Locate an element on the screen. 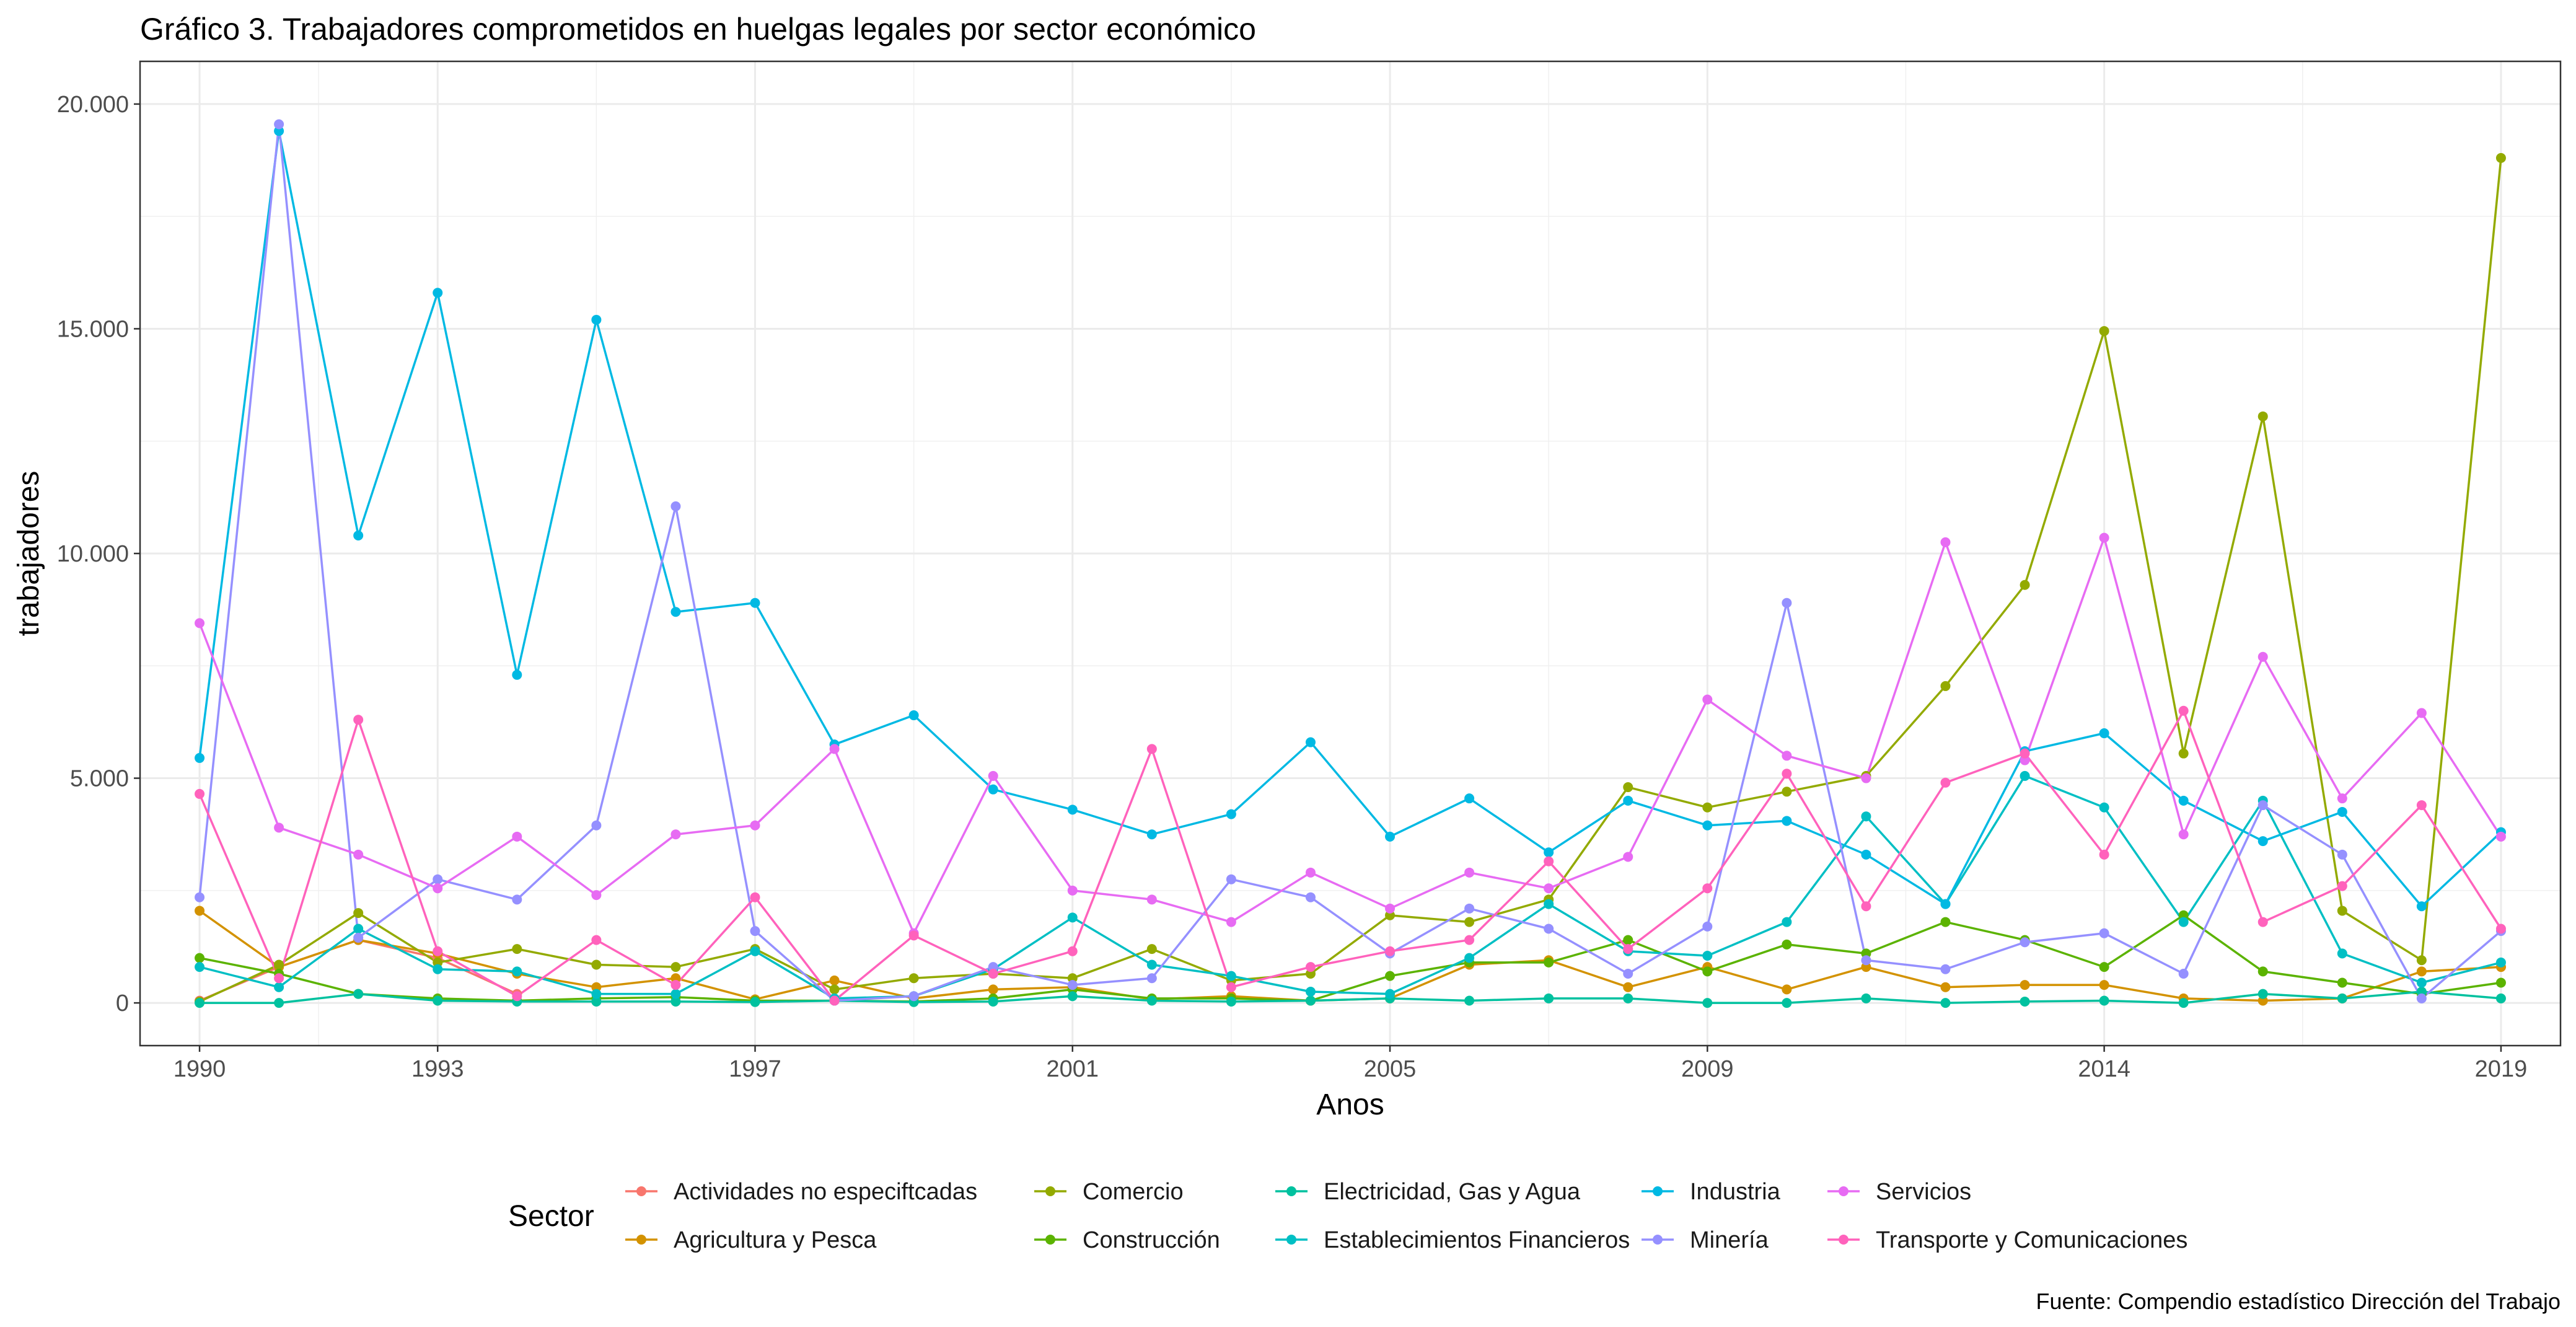 This screenshot has height=1327, width=2576. legend-item: Transporte y Comunicaciones is located at coordinates (2007, 1240).